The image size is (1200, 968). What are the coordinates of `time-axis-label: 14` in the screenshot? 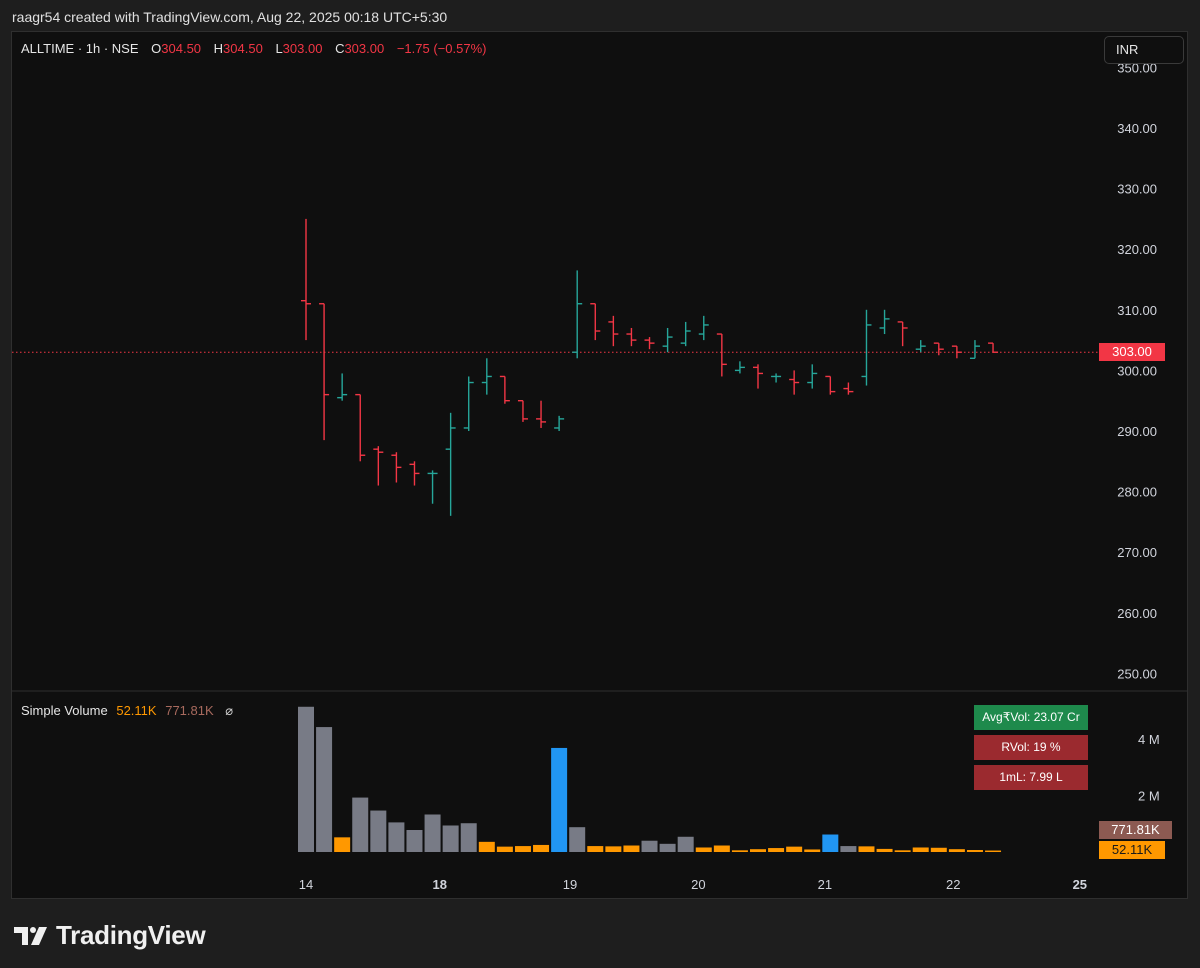 It's located at (306, 884).